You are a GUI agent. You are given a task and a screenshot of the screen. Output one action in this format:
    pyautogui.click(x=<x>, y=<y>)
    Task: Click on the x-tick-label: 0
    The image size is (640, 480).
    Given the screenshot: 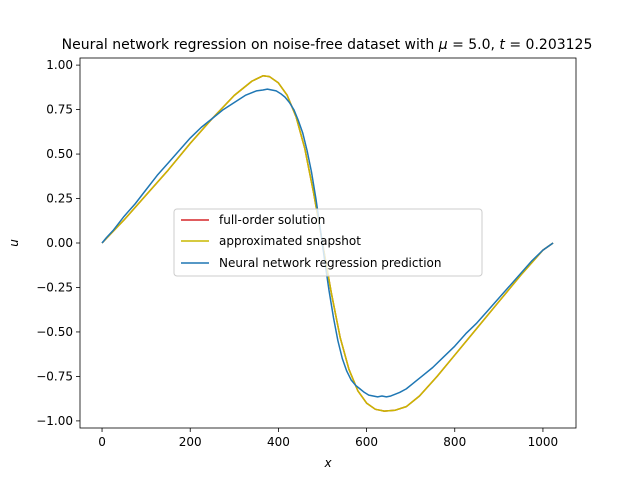 What is the action you would take?
    pyautogui.click(x=102, y=442)
    